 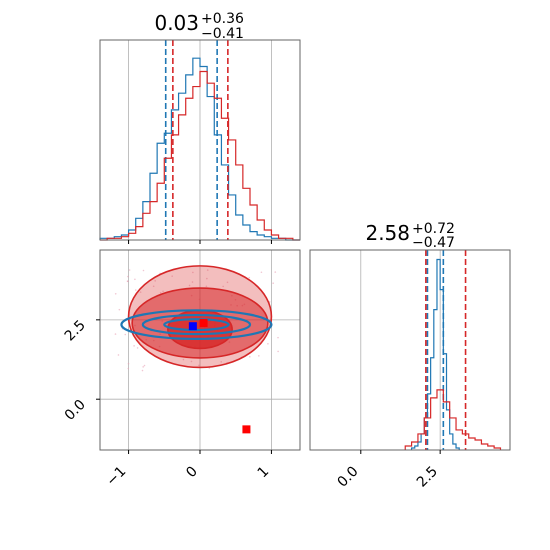 I want to click on axes-frame, so click(x=410, y=350).